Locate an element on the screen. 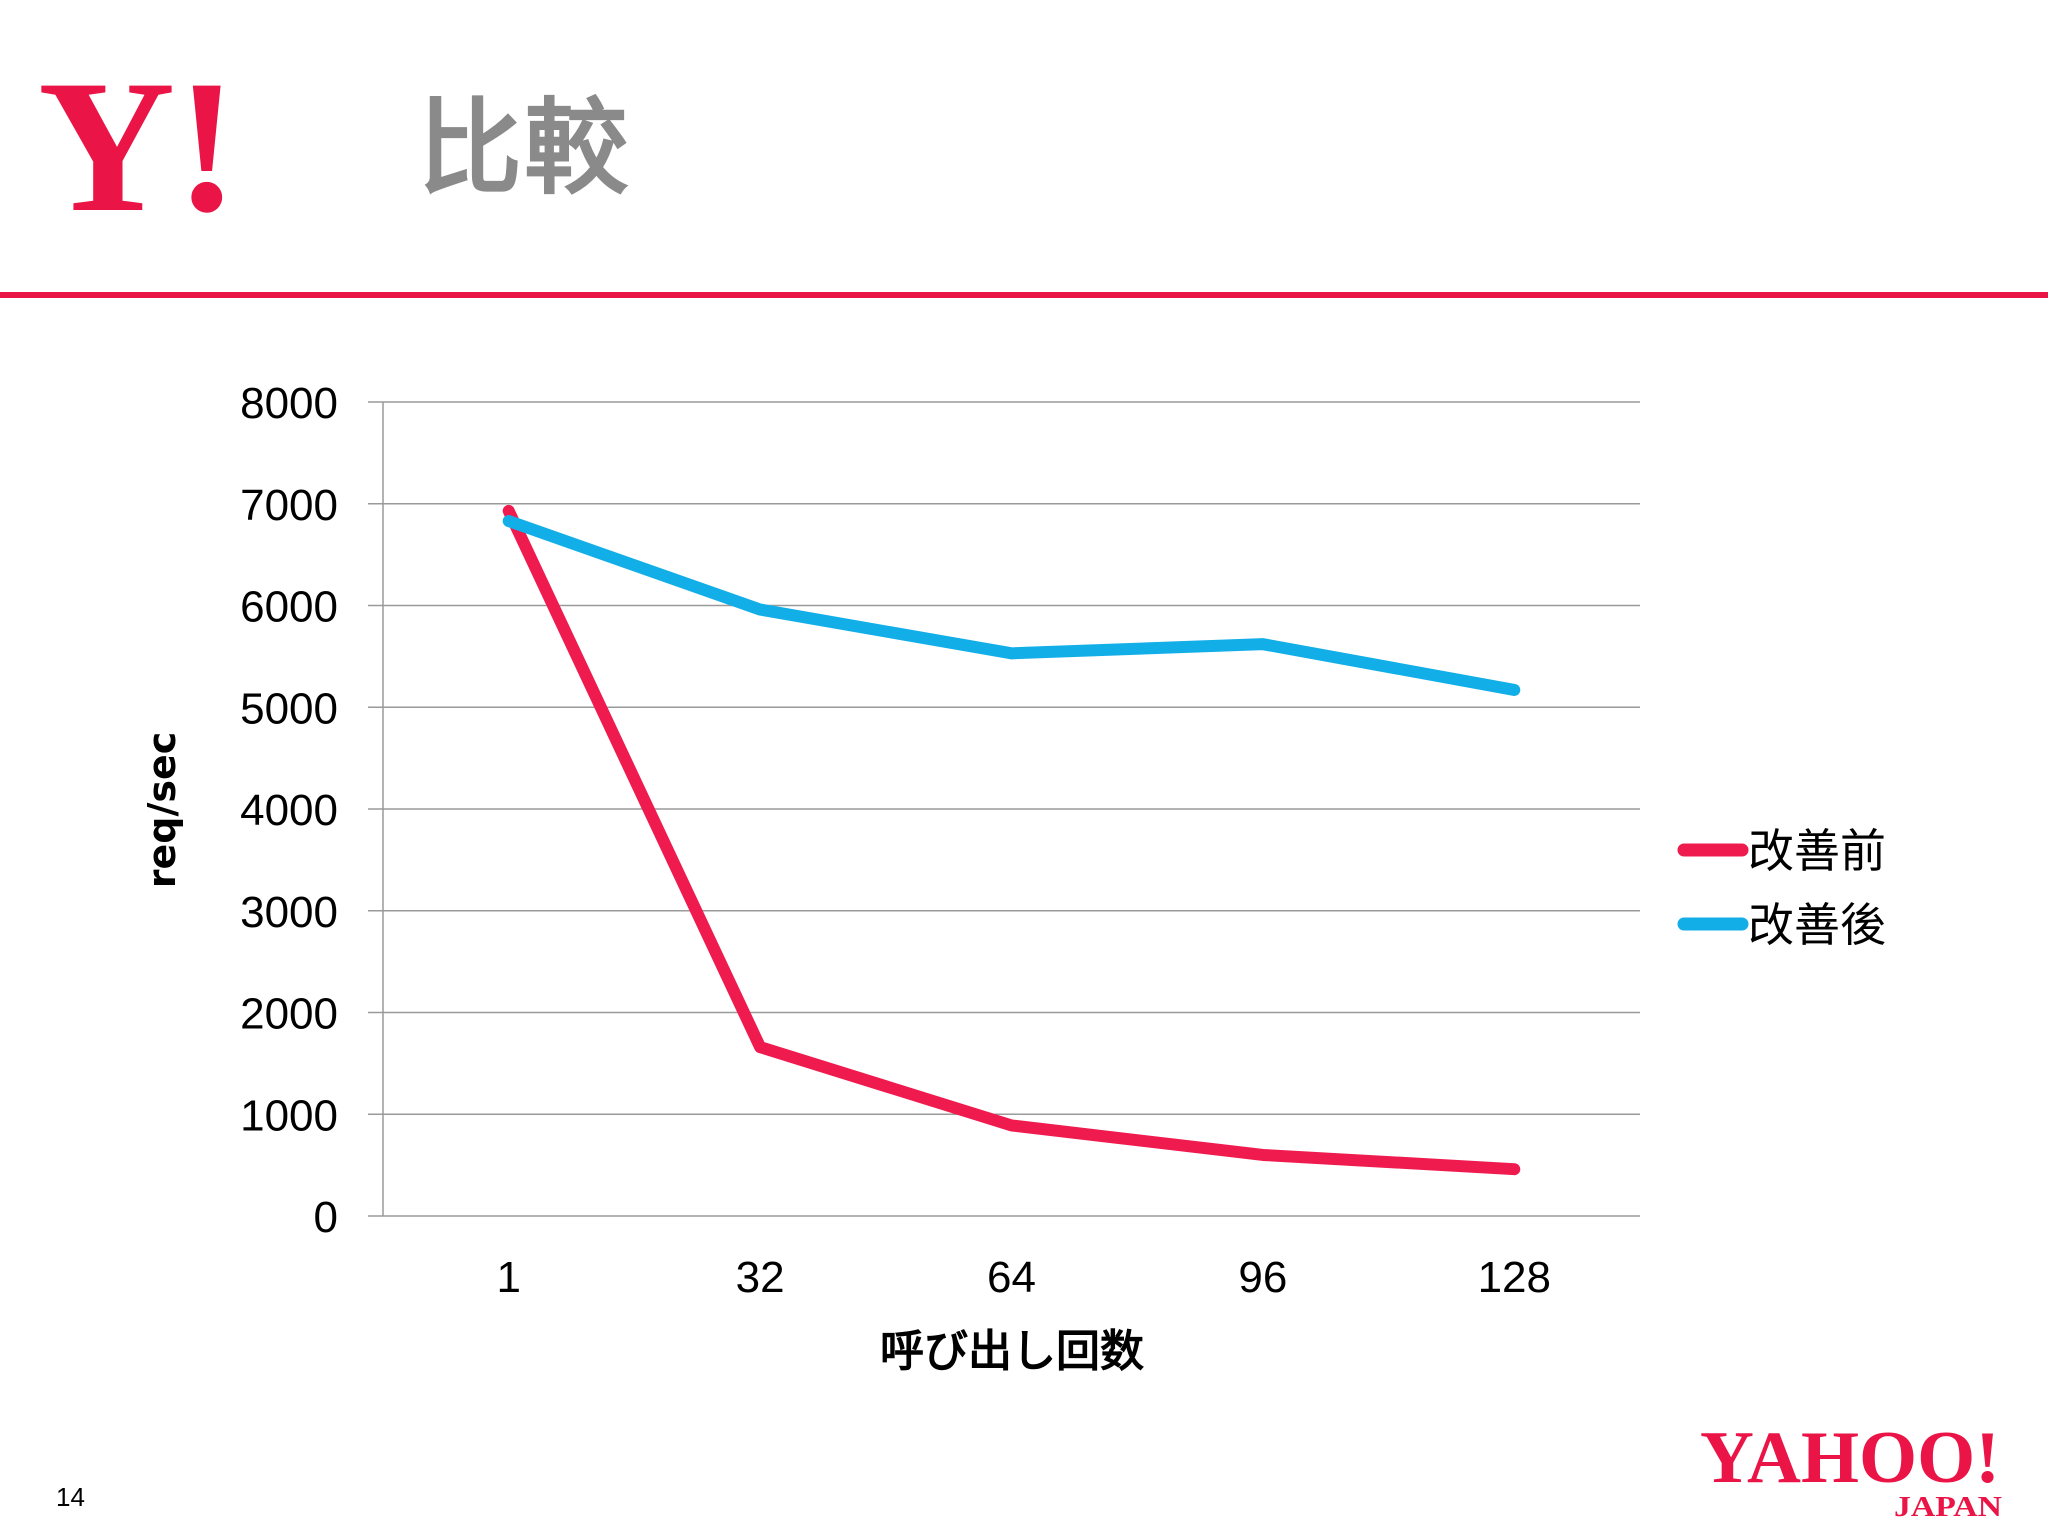  page-number: 14 is located at coordinates (70, 1497).